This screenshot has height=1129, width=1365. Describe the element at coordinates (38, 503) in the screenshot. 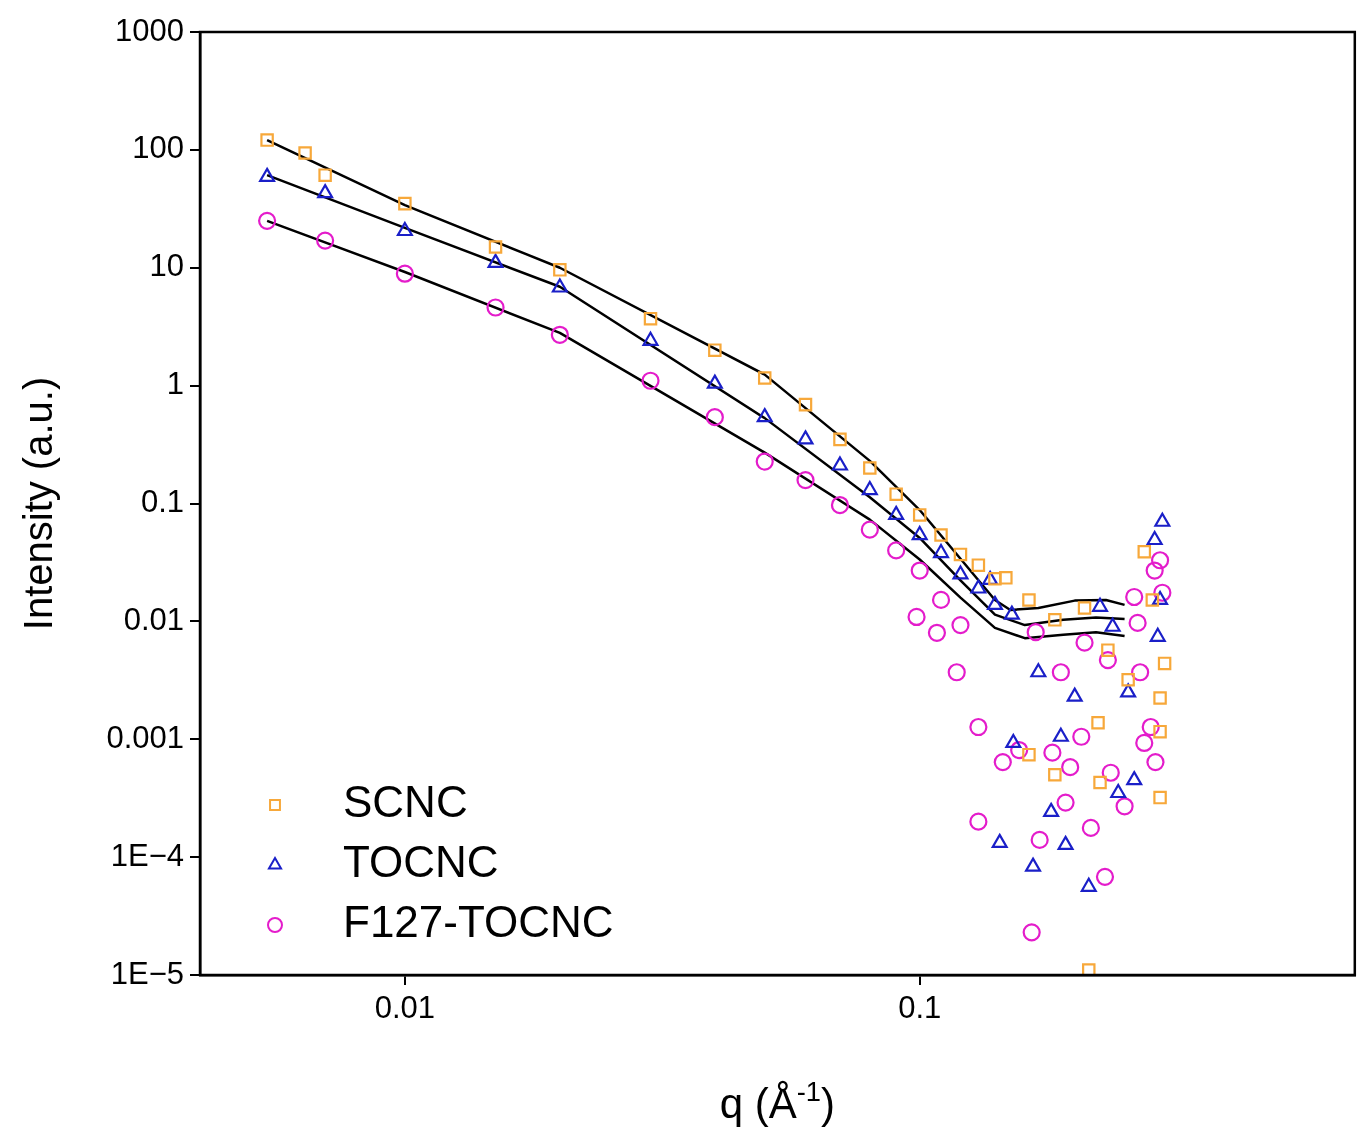

I see `y-axis-title: Intensity (a.u.)` at that location.